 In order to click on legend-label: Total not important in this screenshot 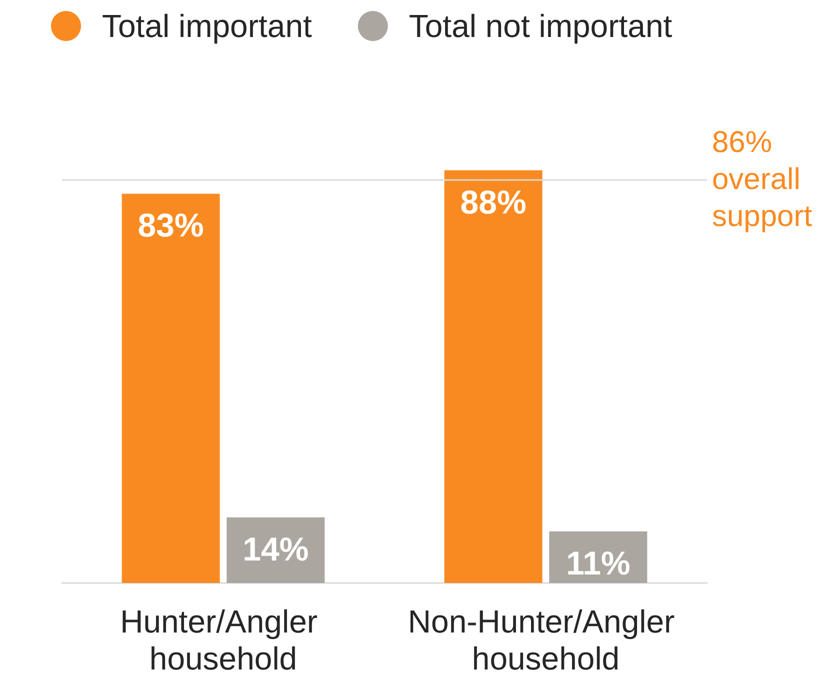, I will do `click(540, 26)`.